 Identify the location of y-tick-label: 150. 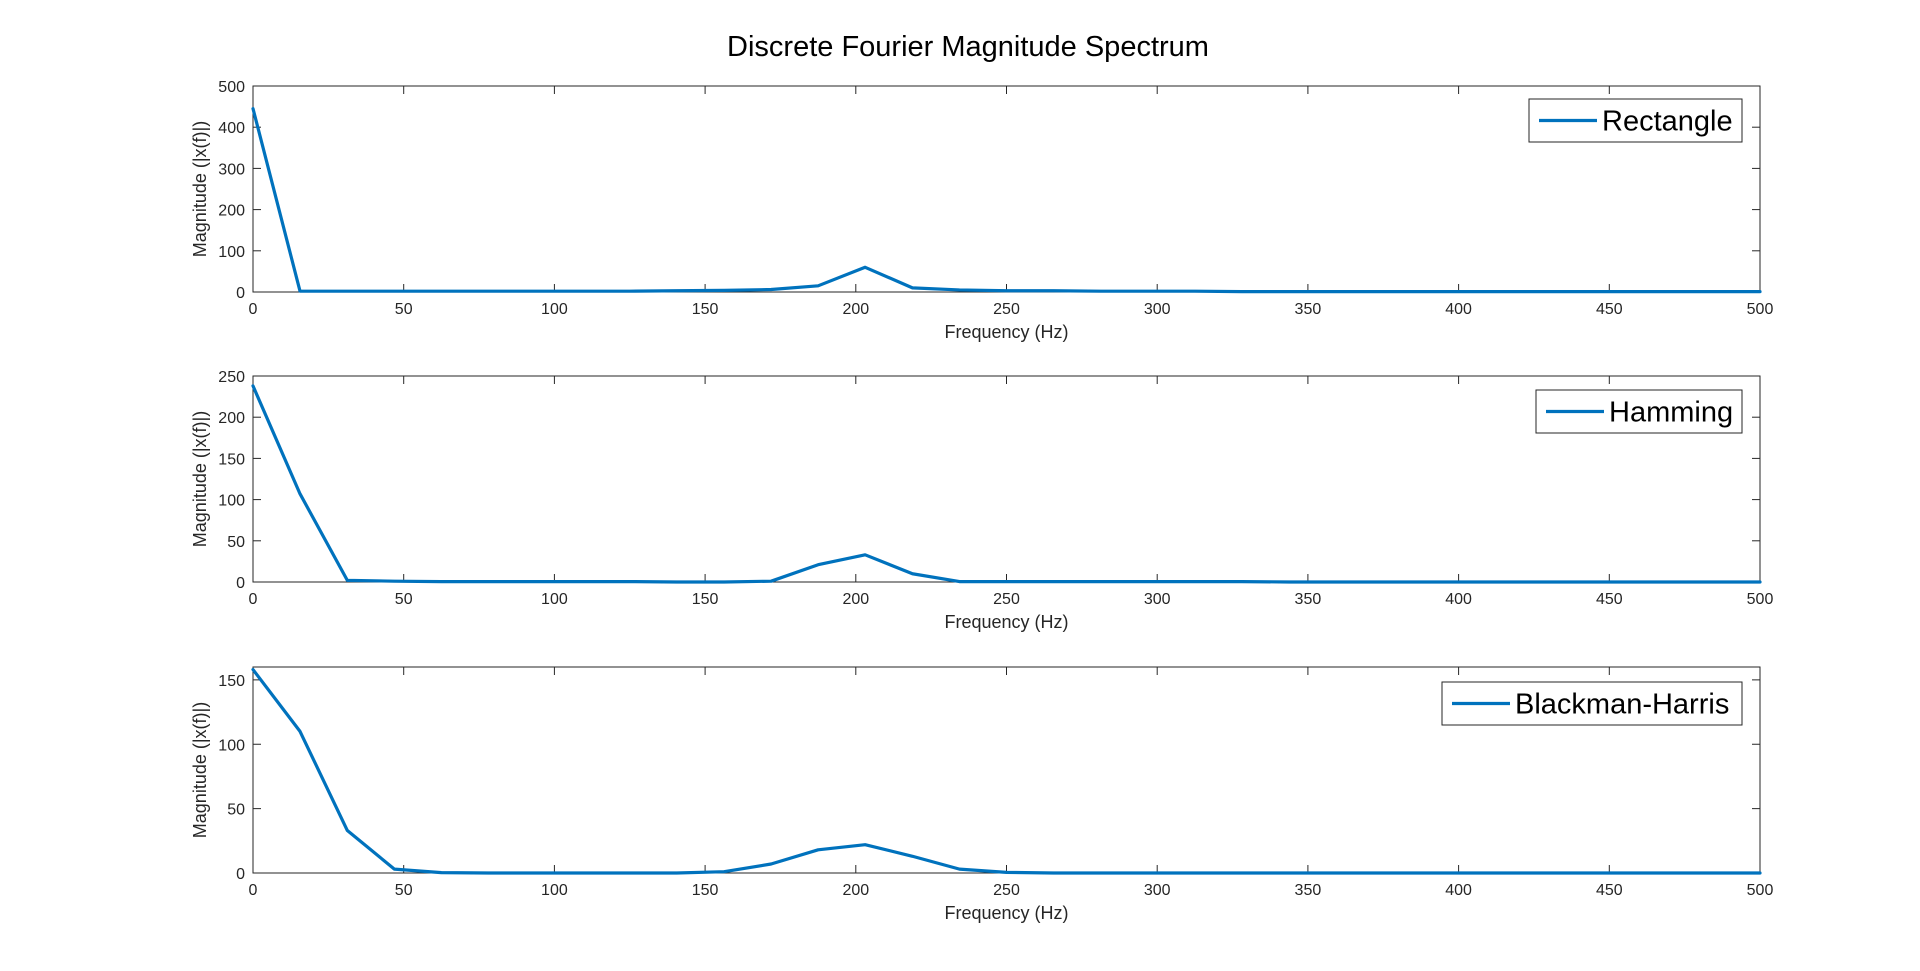
(231, 681).